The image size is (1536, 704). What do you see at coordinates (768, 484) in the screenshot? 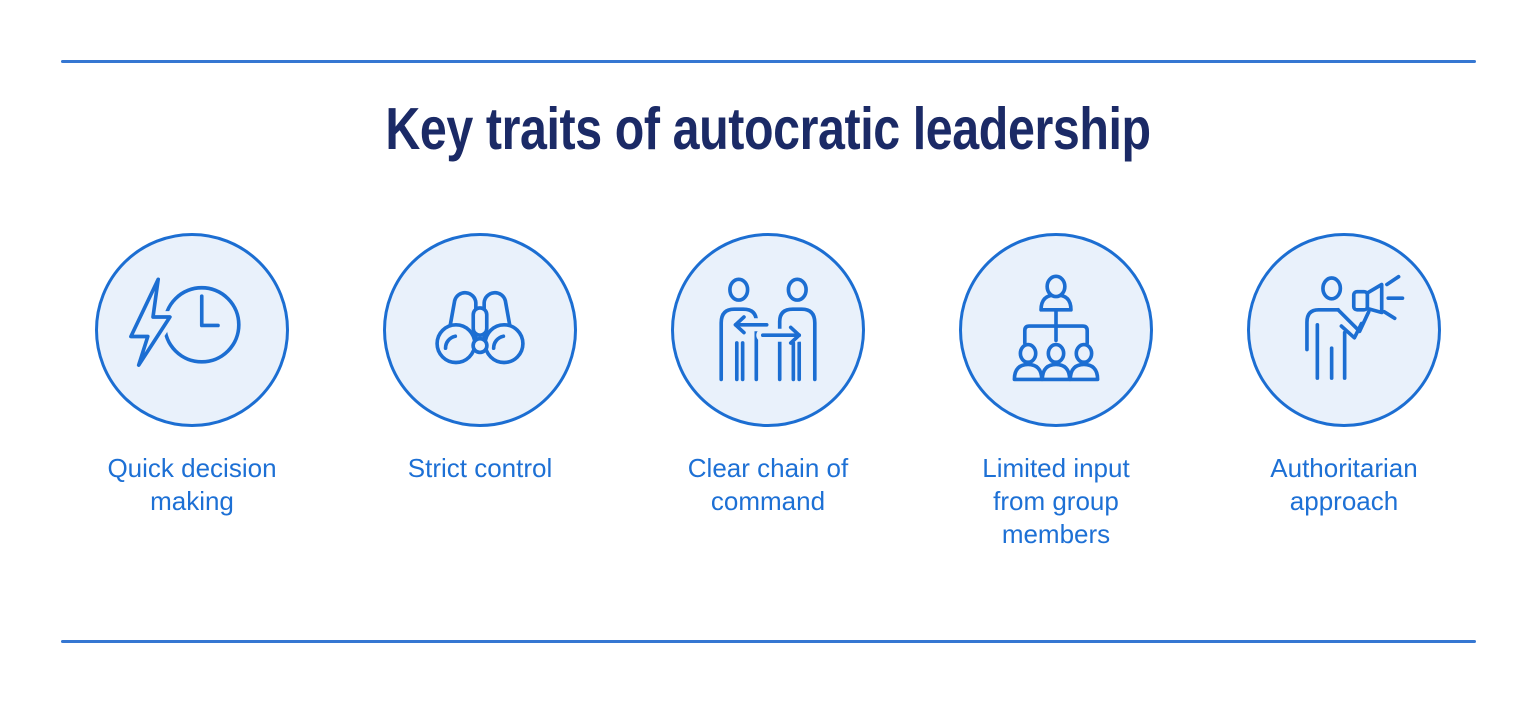
I see `trait-label: Clear chain of command` at bounding box center [768, 484].